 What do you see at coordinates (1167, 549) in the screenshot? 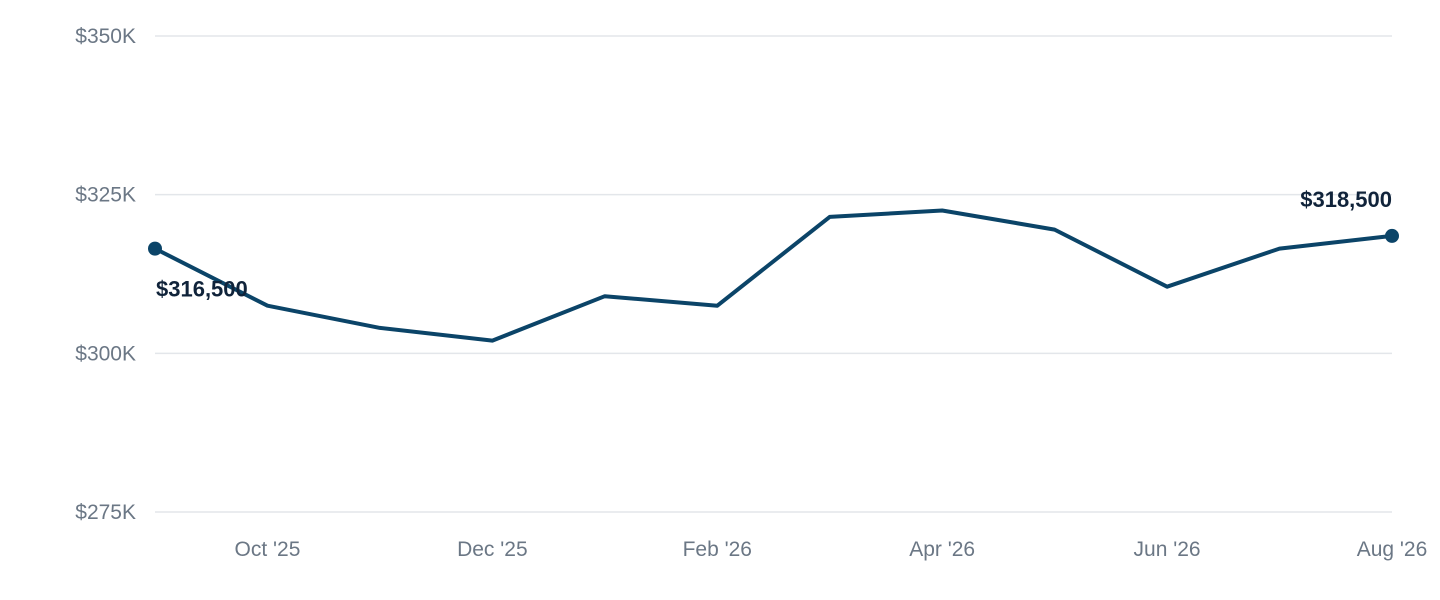
I see `x-tick-label: Jun '26` at bounding box center [1167, 549].